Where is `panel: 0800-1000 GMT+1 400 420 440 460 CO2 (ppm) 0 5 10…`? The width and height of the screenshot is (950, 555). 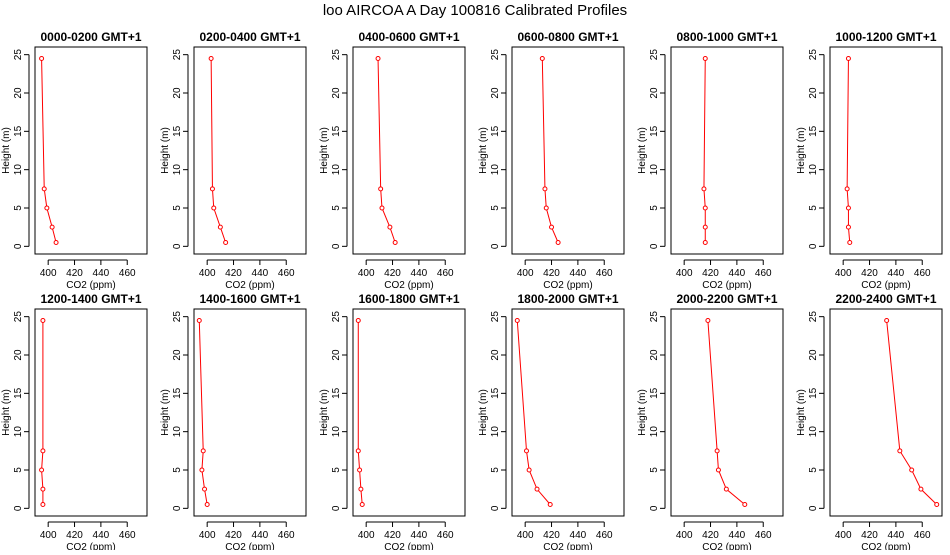
panel: 0800-1000 GMT+1 400 420 440 460 CO2 (ppm) 0 5 10… is located at coordinates (710, 160).